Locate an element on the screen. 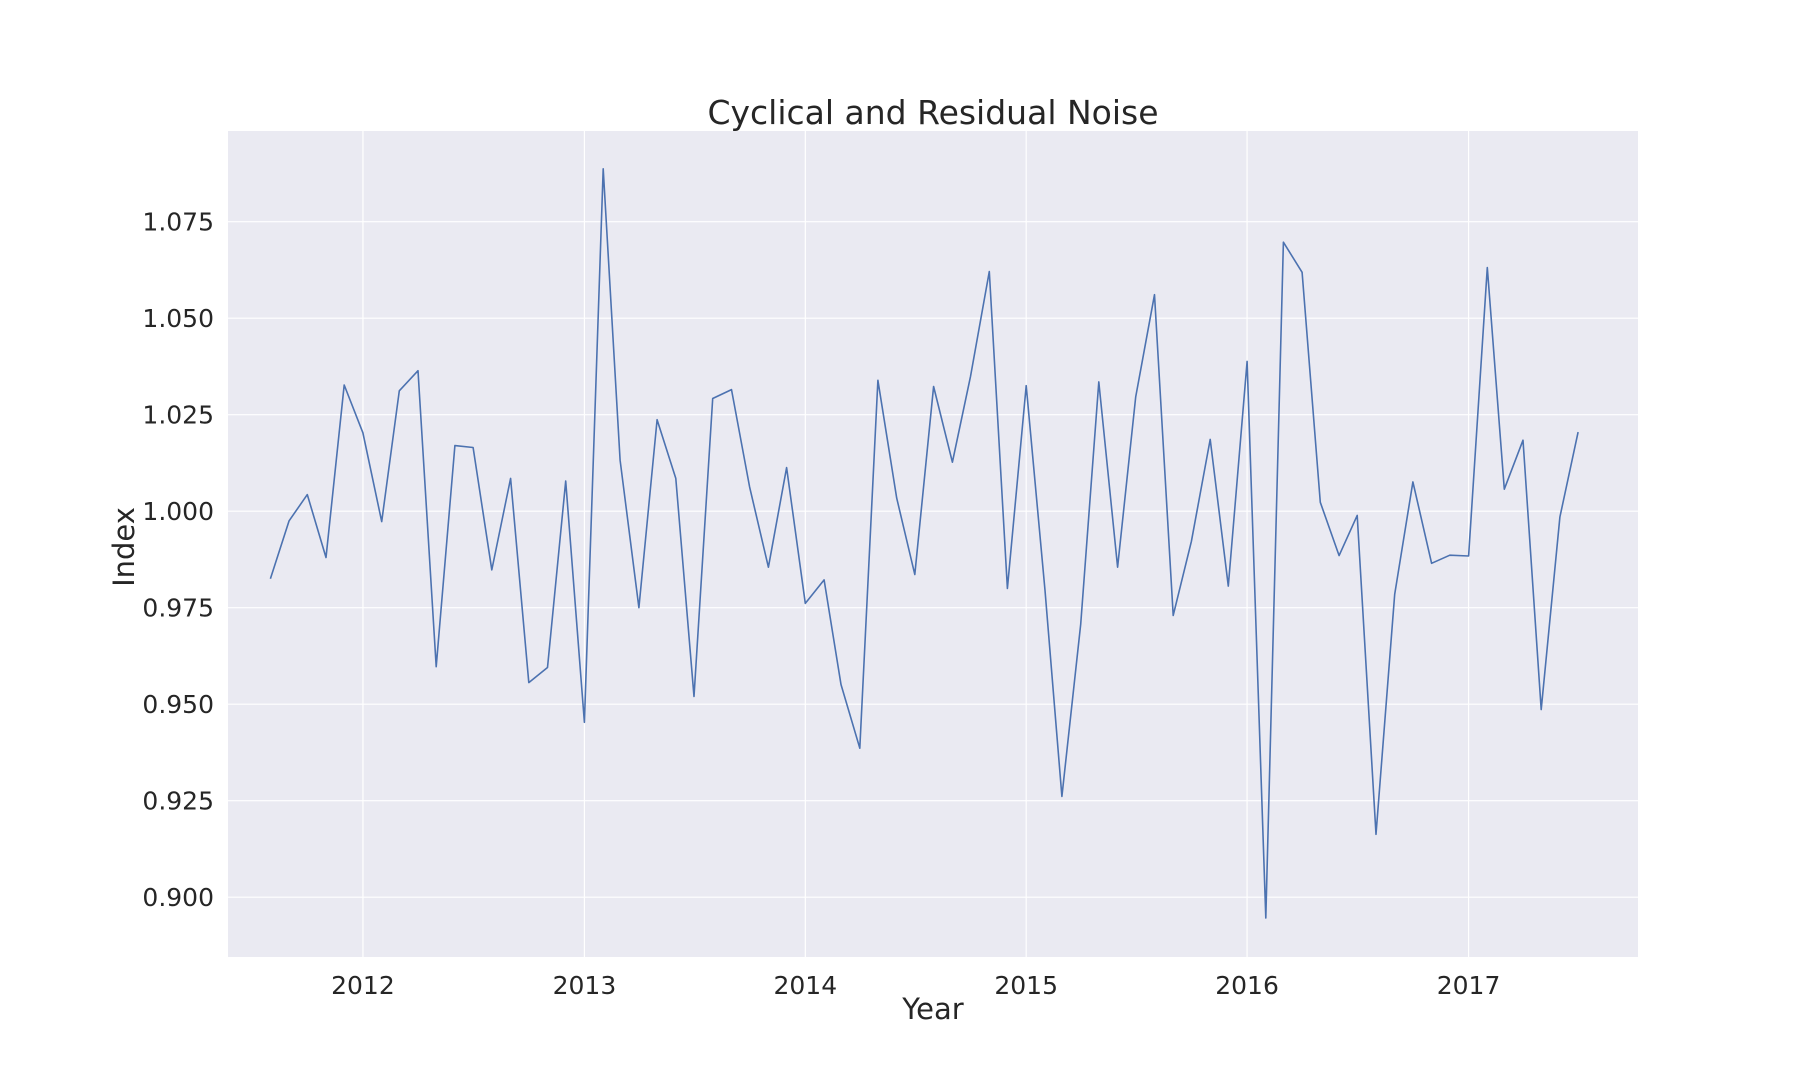 The height and width of the screenshot is (1080, 1800). x-tick-label: 2016 is located at coordinates (1247, 985).